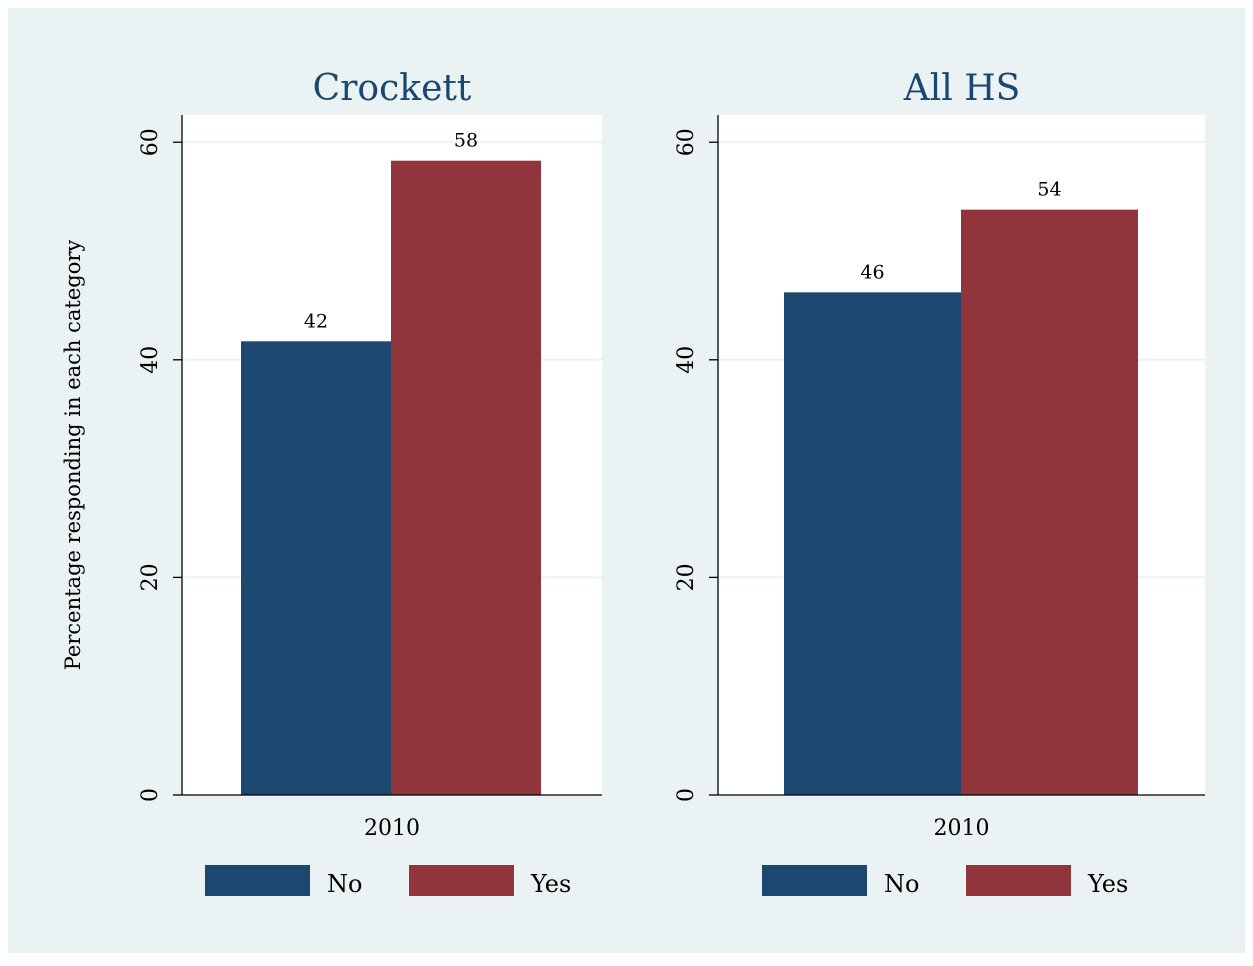  What do you see at coordinates (392, 828) in the screenshot?
I see `x-category-label-panel-1: 2010` at bounding box center [392, 828].